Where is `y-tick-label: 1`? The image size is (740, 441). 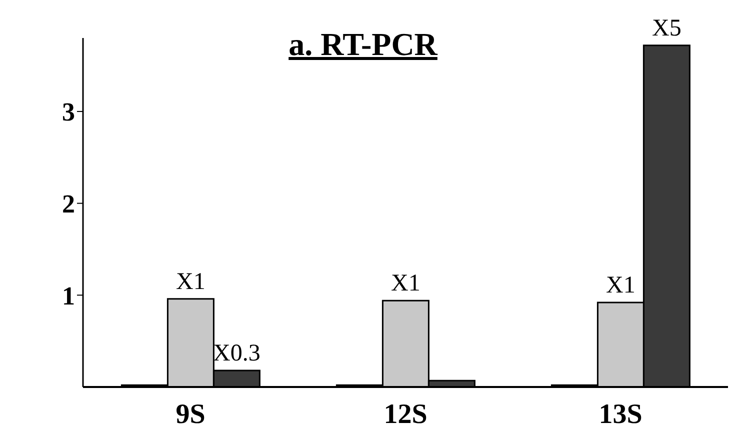 y-tick-label: 1 is located at coordinates (68, 295).